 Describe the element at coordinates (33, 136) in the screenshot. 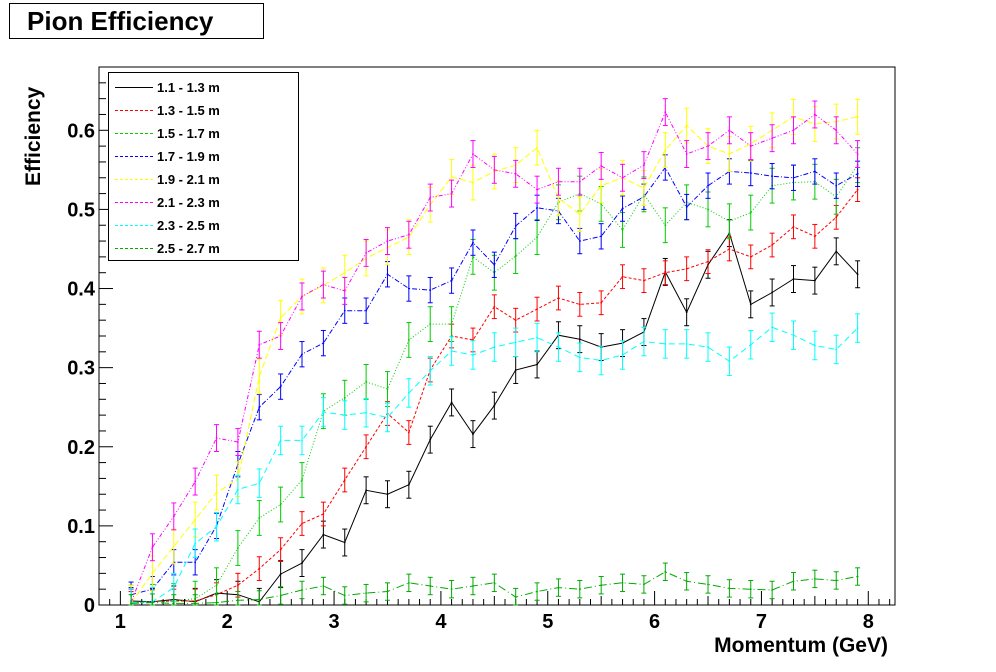

I see `y-axis-title: Efficiency` at that location.